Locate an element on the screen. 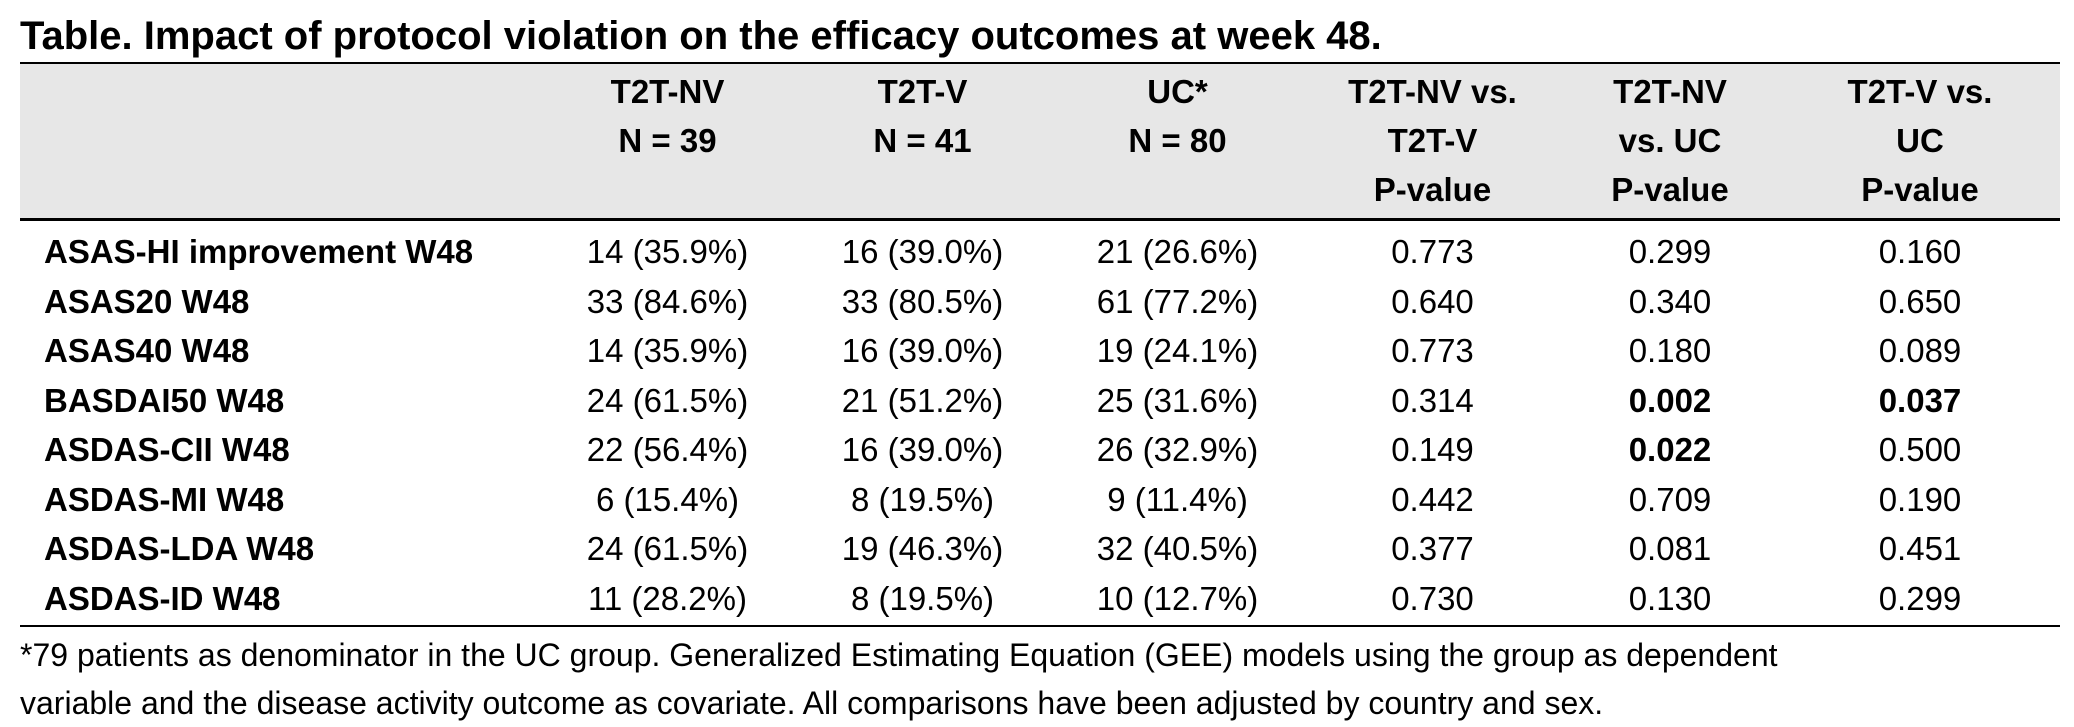 This screenshot has width=2074, height=727. table-cell: 0.130 is located at coordinates (1670, 600).